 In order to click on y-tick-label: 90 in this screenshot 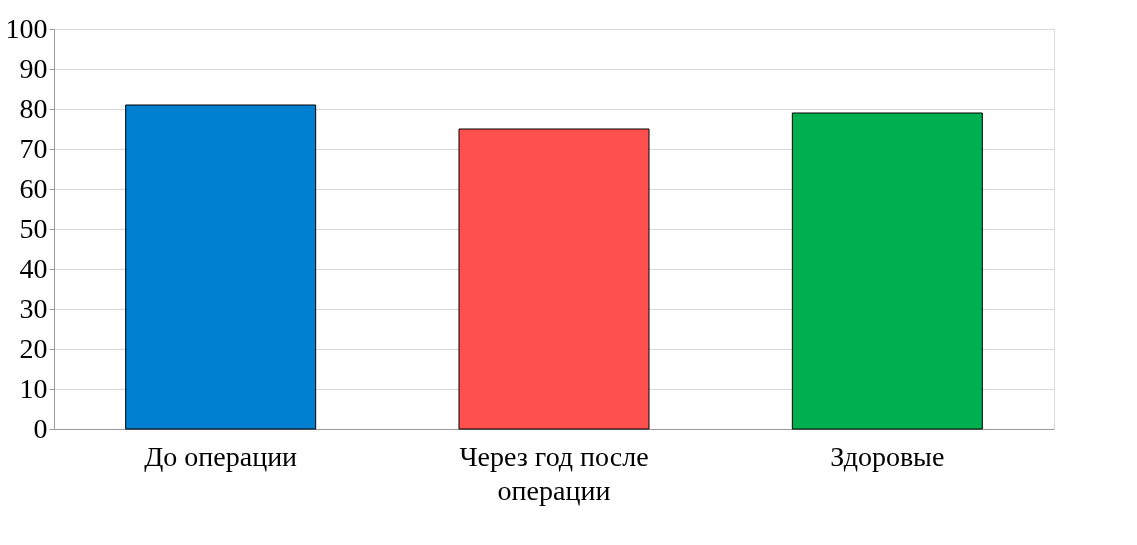, I will do `click(33, 68)`.